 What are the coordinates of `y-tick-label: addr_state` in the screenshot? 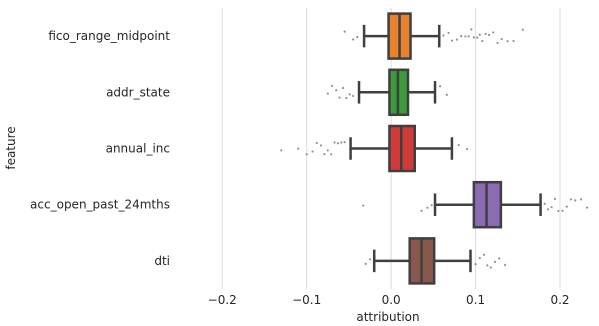 It's located at (138, 92).